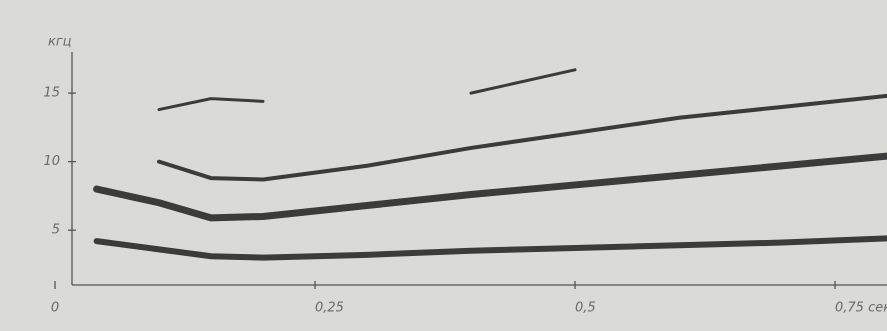 The height and width of the screenshot is (331, 887). I want to click on y-tick-label: 5, so click(56, 230).